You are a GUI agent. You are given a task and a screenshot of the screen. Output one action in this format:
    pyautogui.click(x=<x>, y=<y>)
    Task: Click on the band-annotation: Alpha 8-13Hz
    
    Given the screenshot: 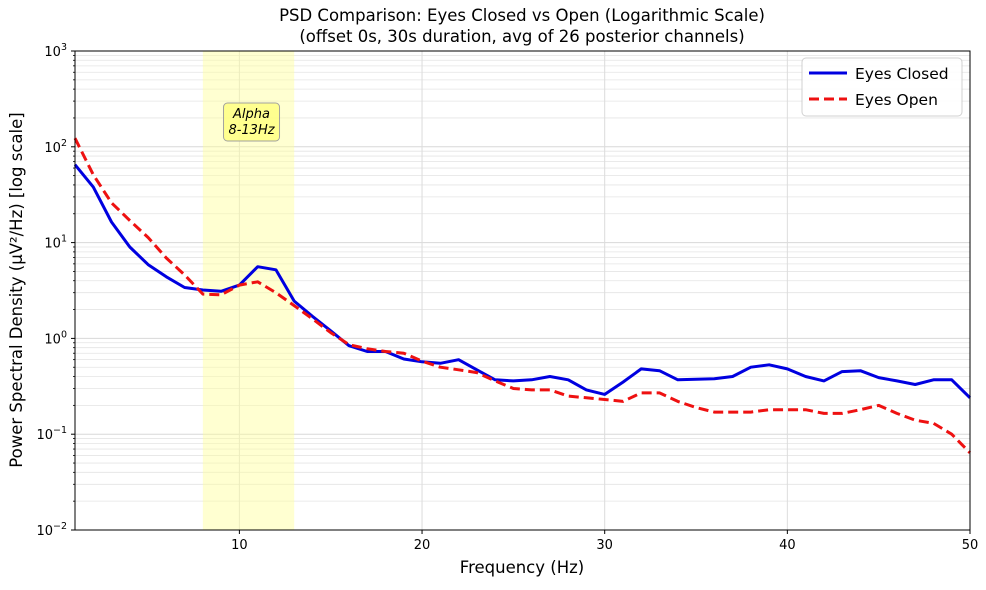 What is the action you would take?
    pyautogui.click(x=252, y=122)
    